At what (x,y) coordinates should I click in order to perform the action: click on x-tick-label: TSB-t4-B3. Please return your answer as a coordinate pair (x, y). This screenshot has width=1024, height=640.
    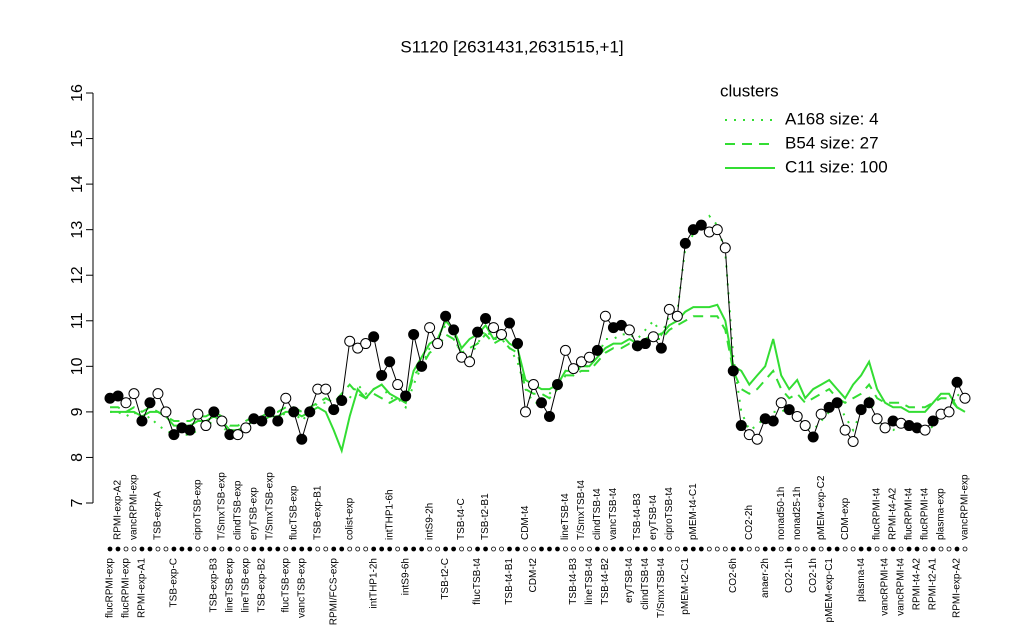
    Looking at the image, I should click on (573, 581).